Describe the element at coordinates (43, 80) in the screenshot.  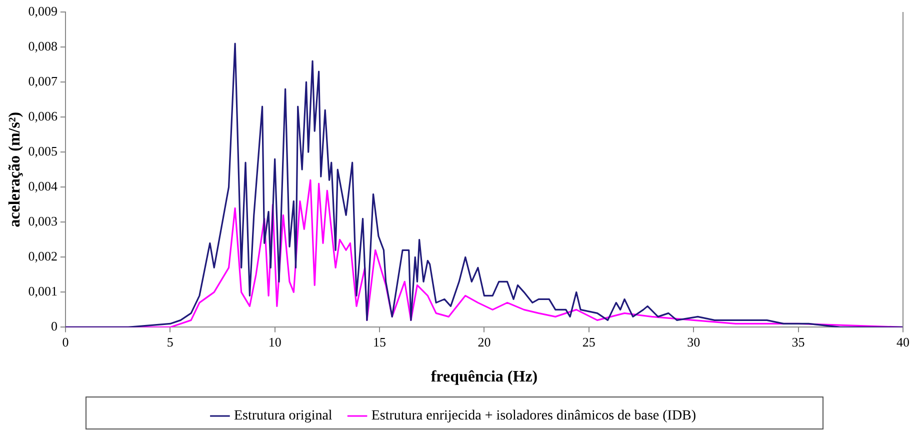
I see `y-tick-label: 0,007` at that location.